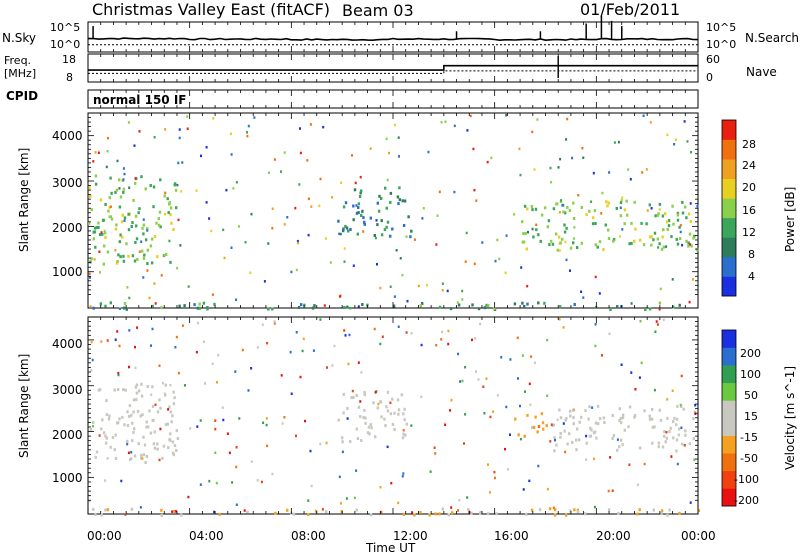 This screenshot has height=558, width=800. Describe the element at coordinates (761, 72) in the screenshot. I see `nave-right-label: Nave` at that location.